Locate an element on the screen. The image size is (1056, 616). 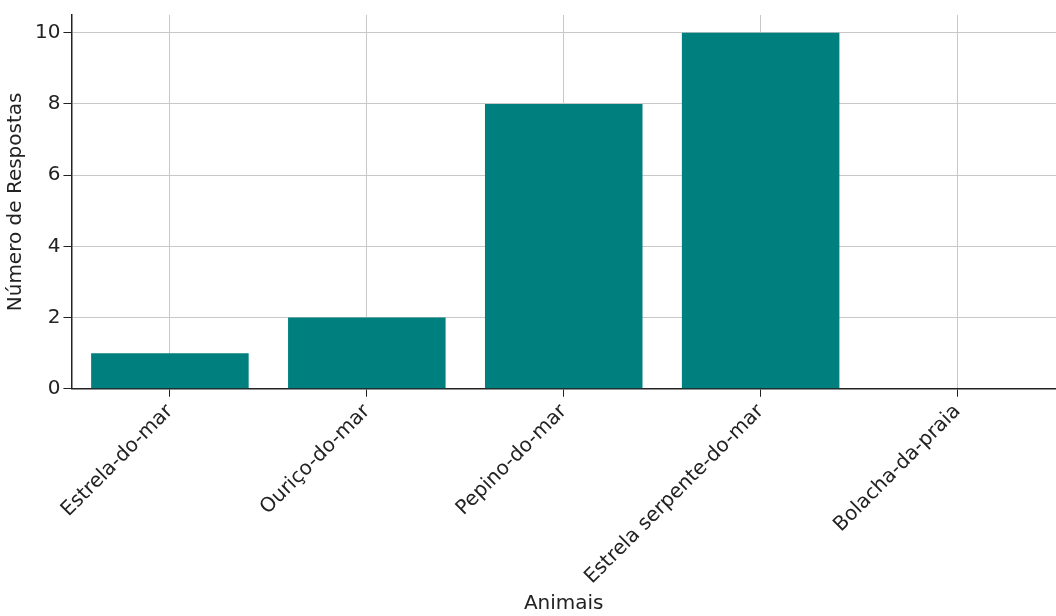
y-tick-label: 2 is located at coordinates (54, 315).